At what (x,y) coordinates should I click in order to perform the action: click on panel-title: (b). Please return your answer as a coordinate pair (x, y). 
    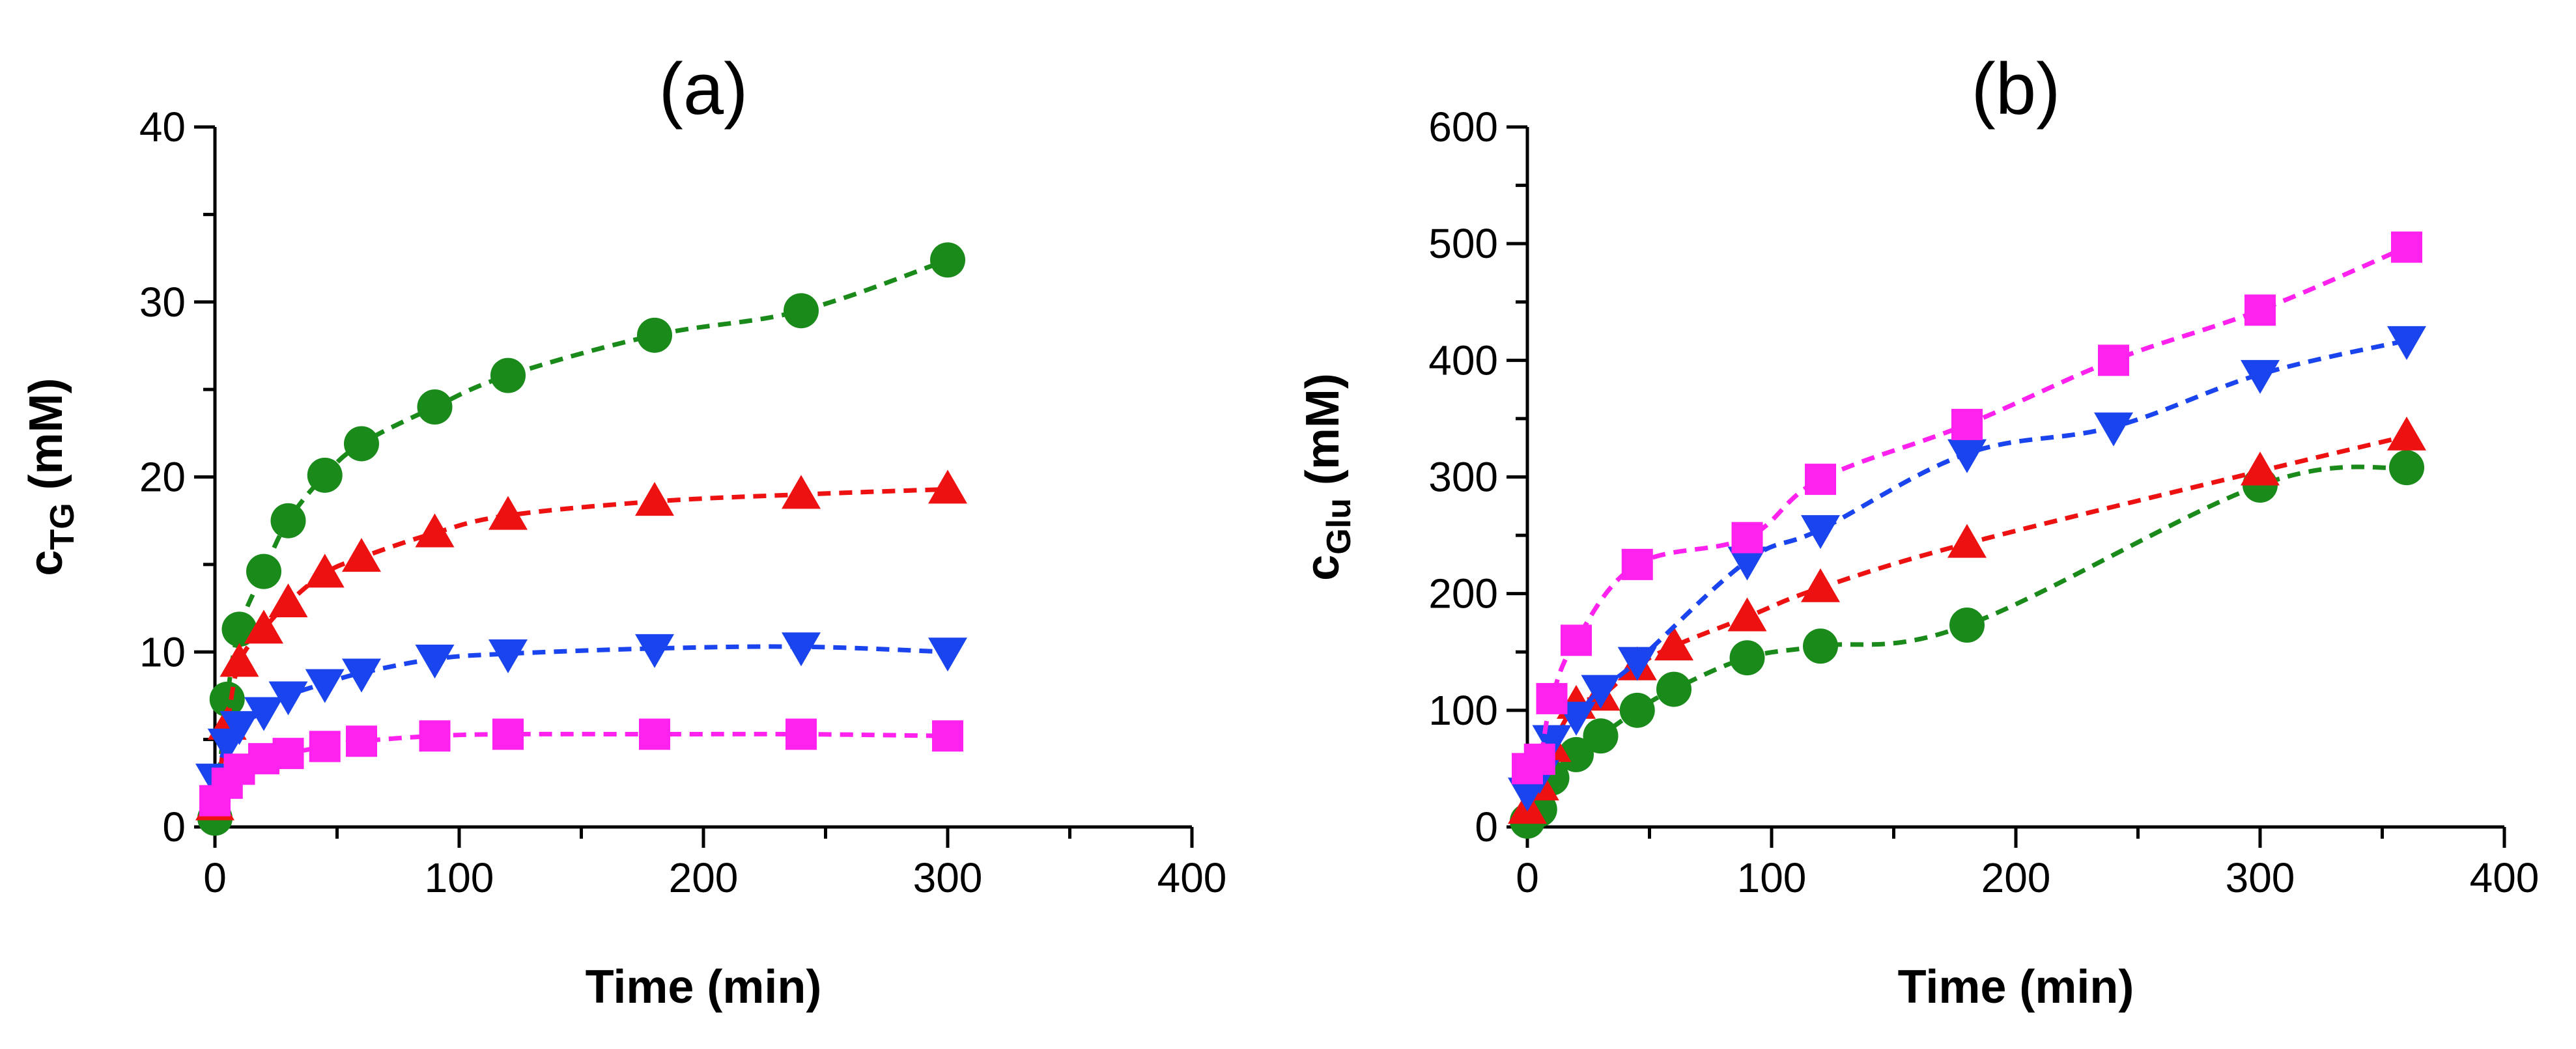
    Looking at the image, I should click on (2016, 89).